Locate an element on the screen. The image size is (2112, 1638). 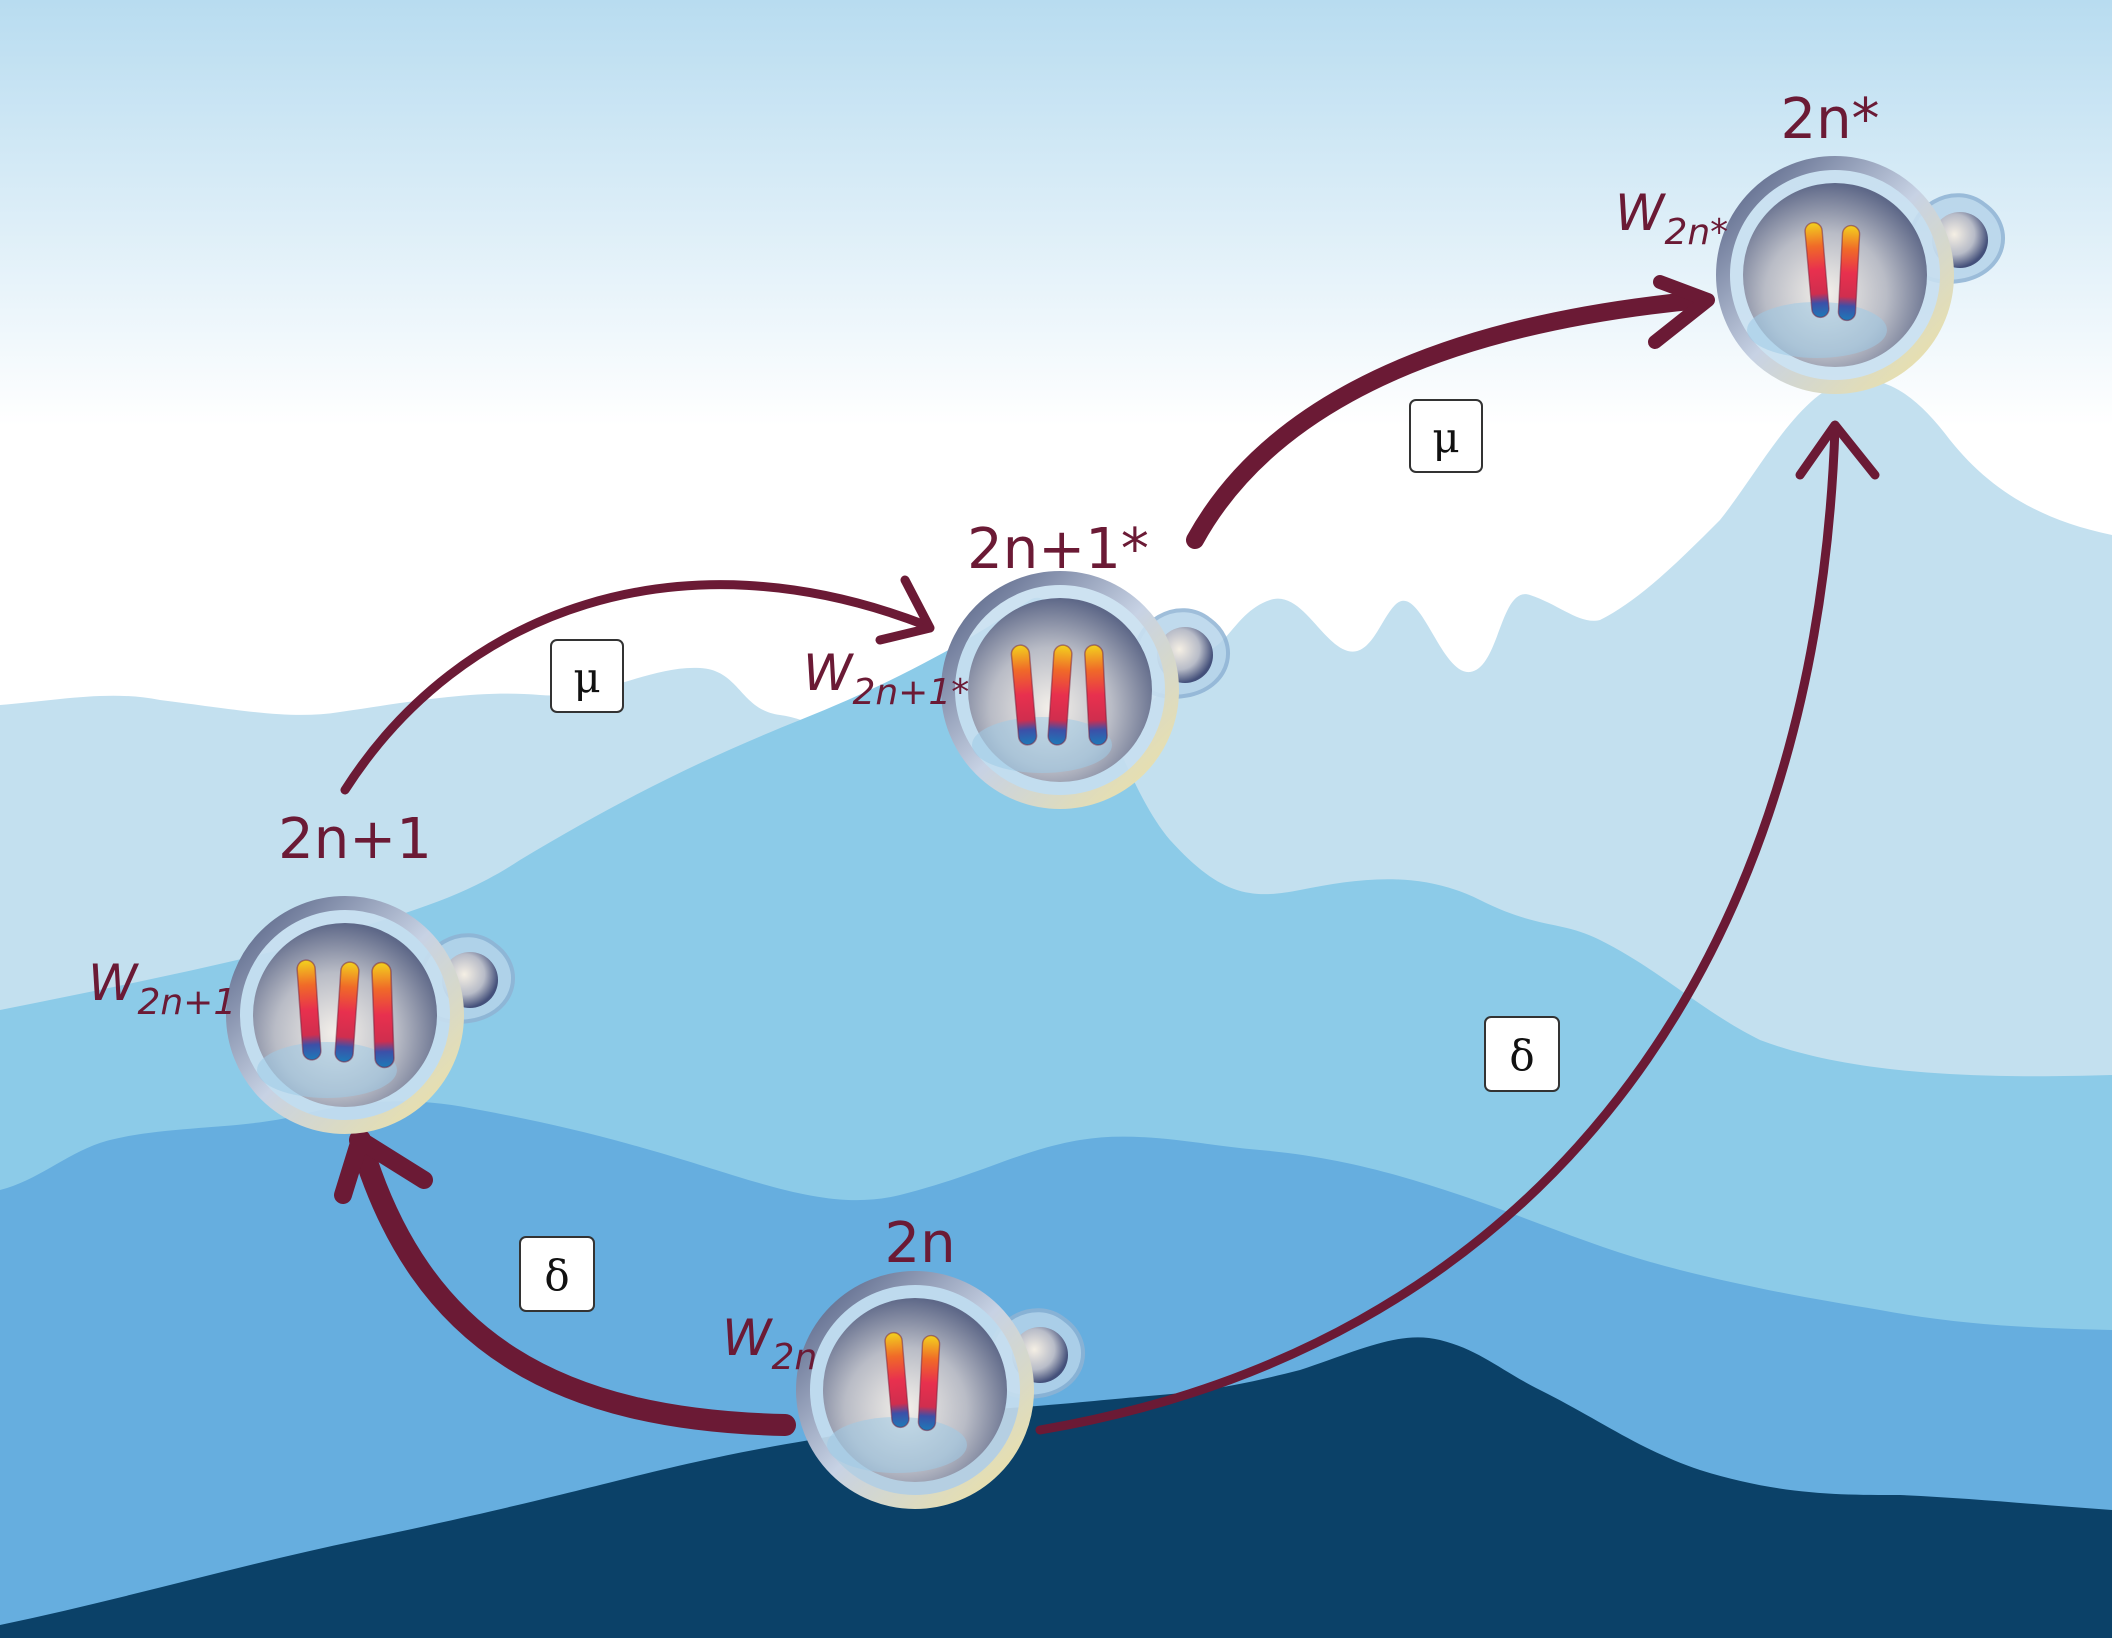
state-label-2n1: 2n+1 is located at coordinates (355, 839).